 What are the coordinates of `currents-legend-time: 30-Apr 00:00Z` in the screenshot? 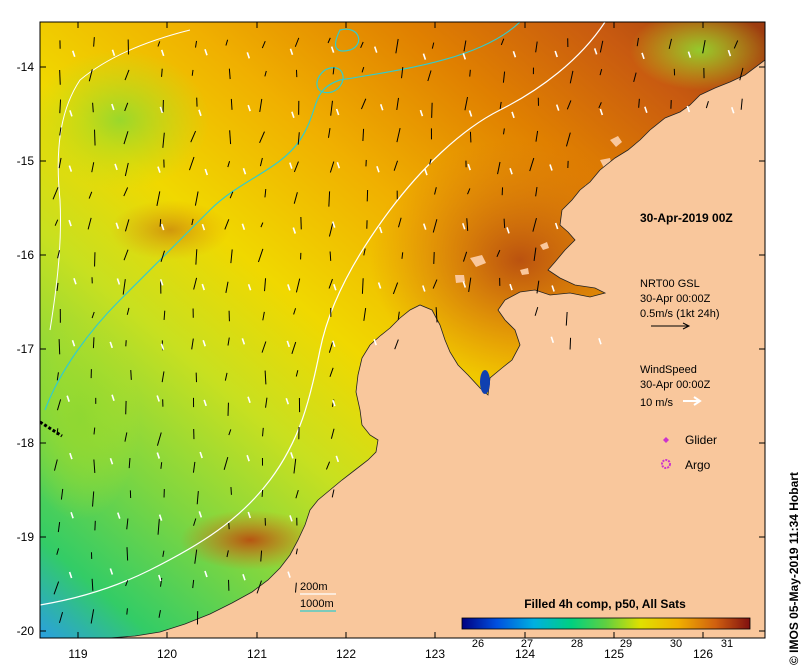 It's located at (675, 299).